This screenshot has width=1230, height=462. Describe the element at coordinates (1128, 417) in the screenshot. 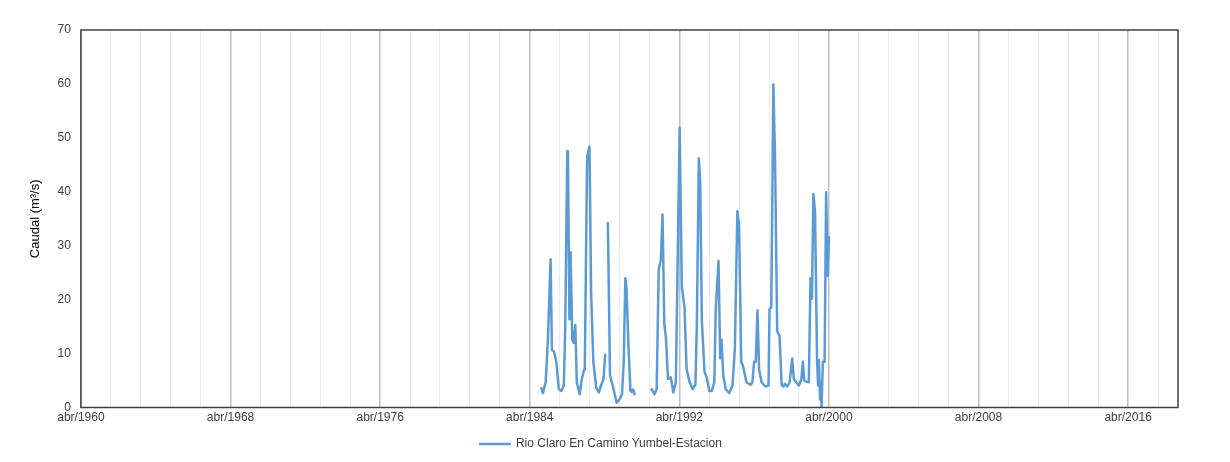

I see `x-tick-label: abr/2016` at that location.